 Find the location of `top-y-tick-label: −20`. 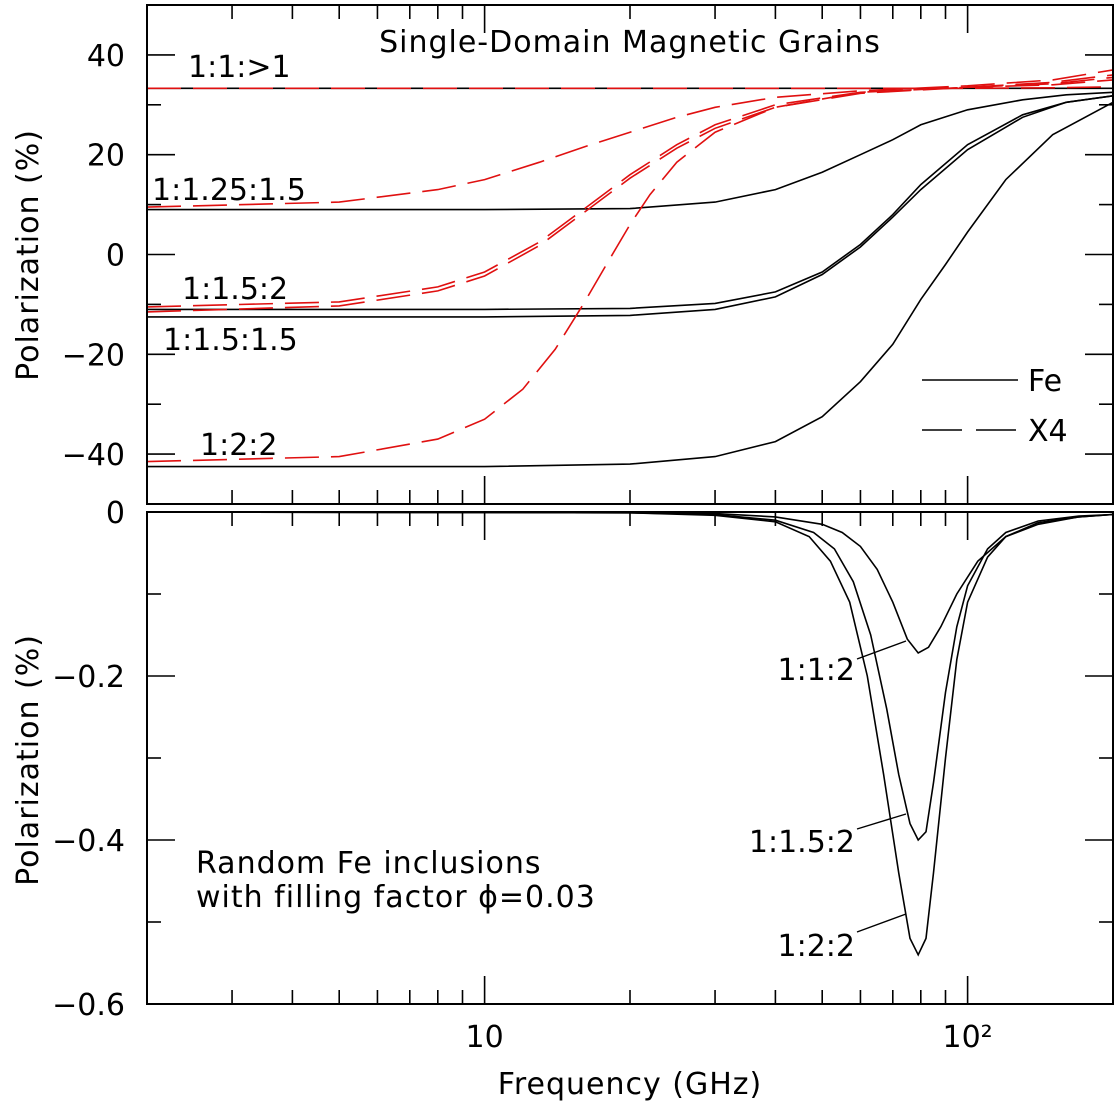

top-y-tick-label: −20 is located at coordinates (93, 355).